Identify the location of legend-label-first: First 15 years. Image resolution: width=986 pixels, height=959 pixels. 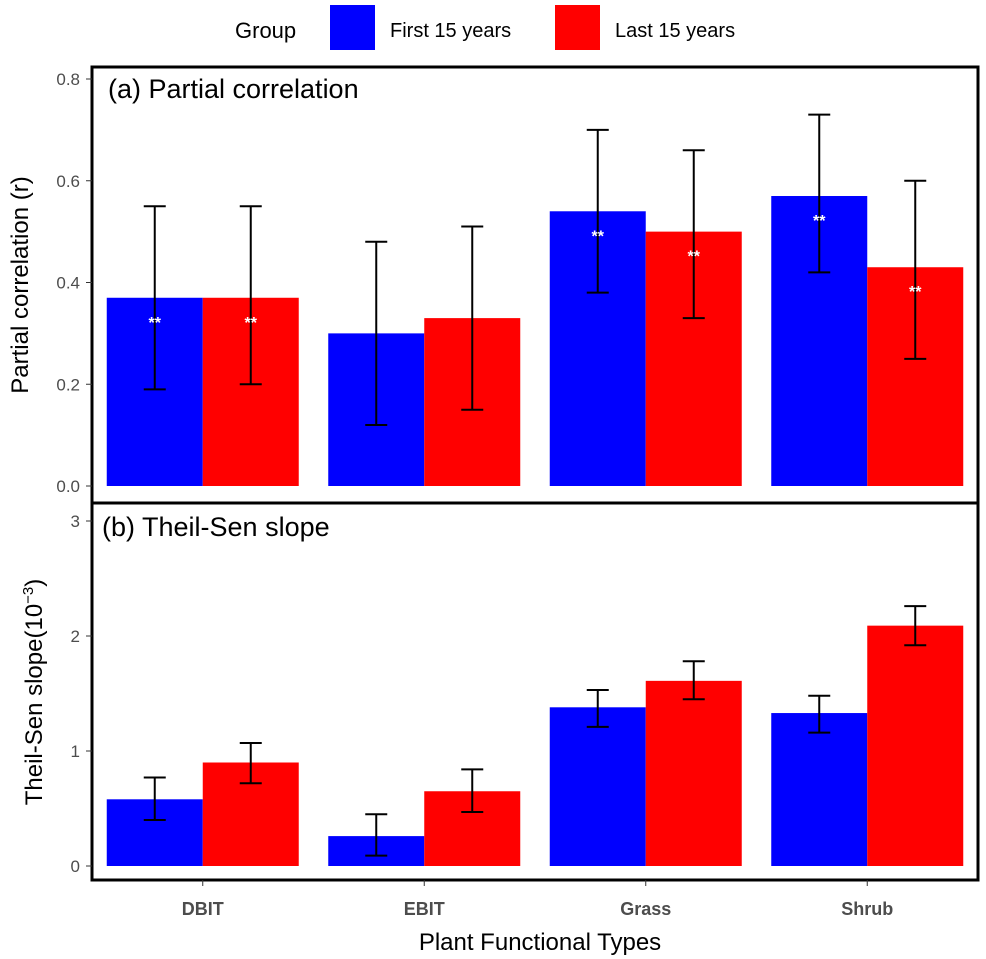
(450, 31).